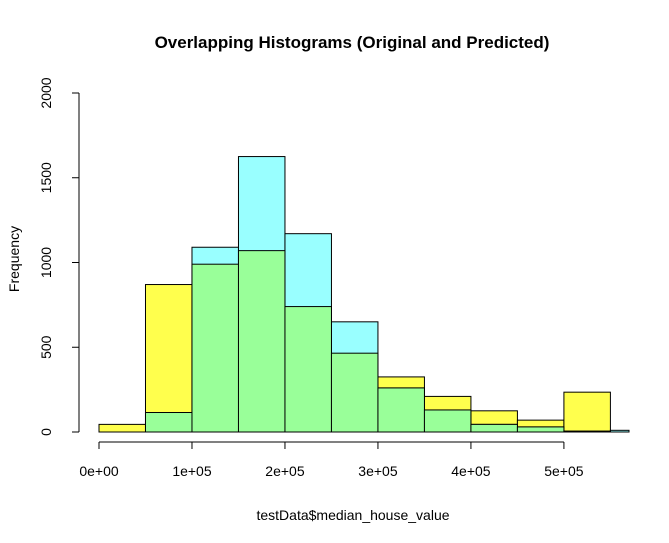 This screenshot has height=543, width=669. What do you see at coordinates (59, 256) in the screenshot?
I see `y-axis: 0 500 1000 1500 2000` at bounding box center [59, 256].